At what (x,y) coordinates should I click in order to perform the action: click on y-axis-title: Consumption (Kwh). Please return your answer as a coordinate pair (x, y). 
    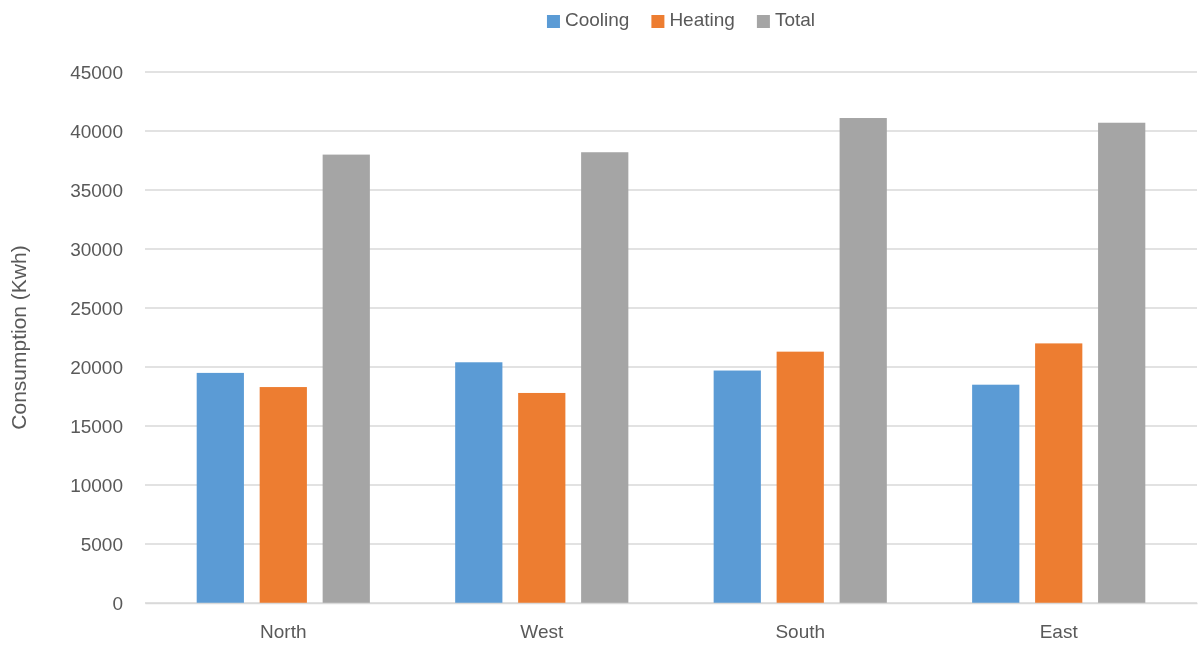
    Looking at the image, I should click on (18, 337).